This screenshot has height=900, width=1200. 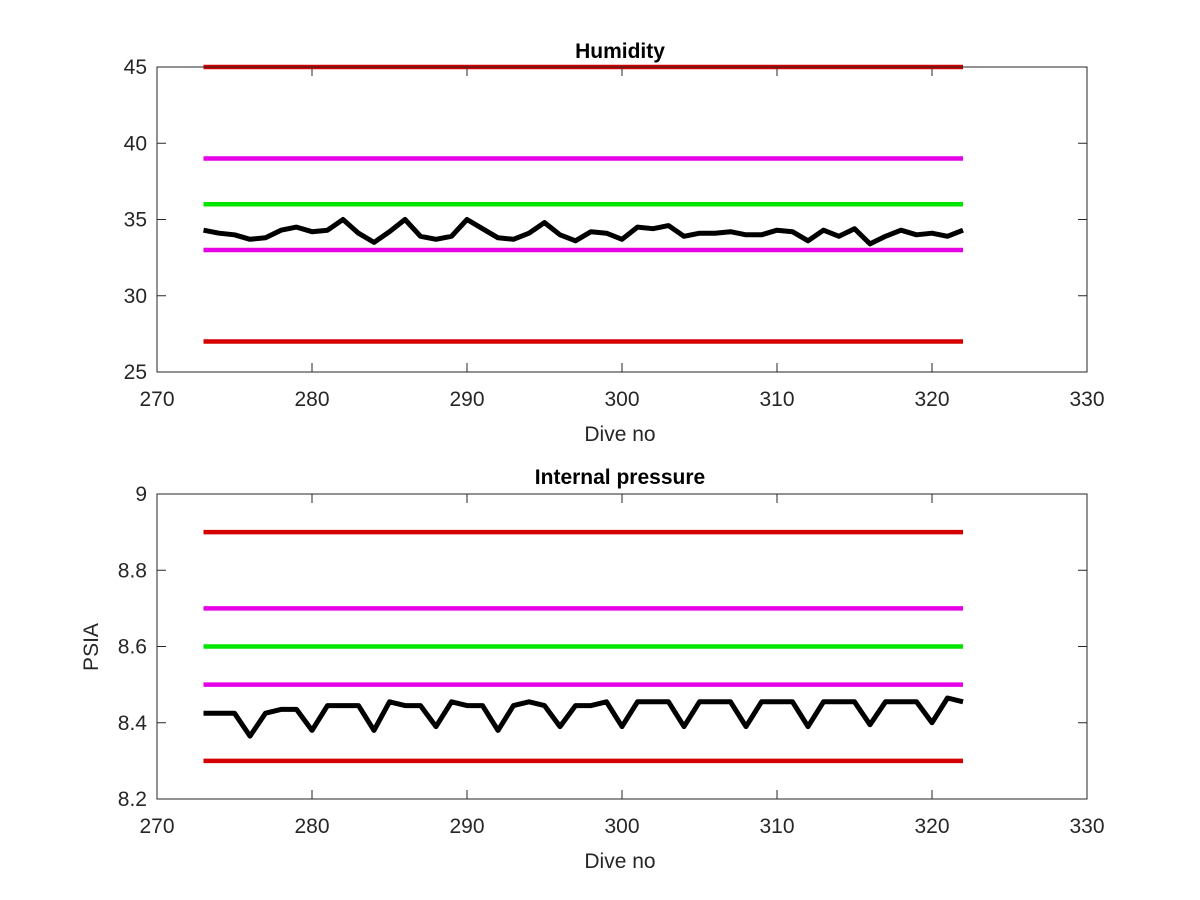 What do you see at coordinates (132, 647) in the screenshot?
I see `y-tick-label: 8.6` at bounding box center [132, 647].